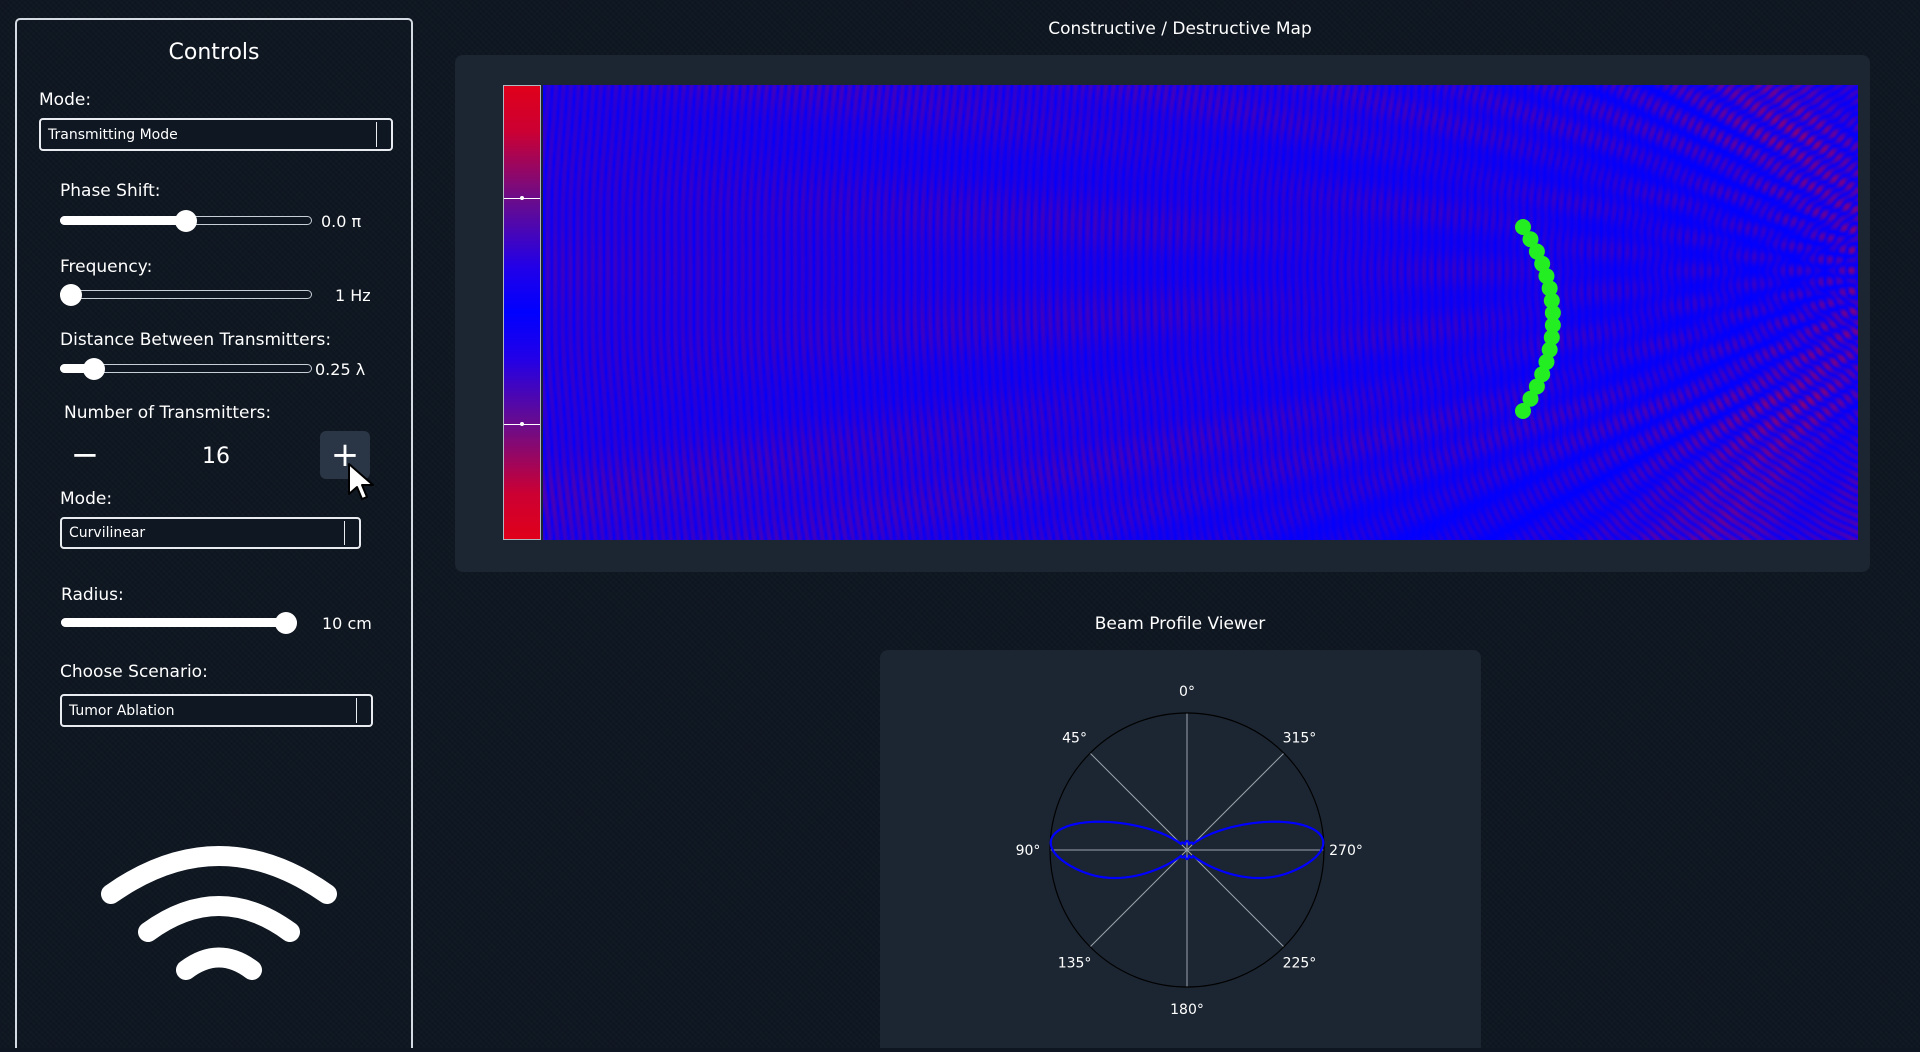 The width and height of the screenshot is (1920, 1052). What do you see at coordinates (340, 369) in the screenshot?
I see `distance-value: 0.25 λ` at bounding box center [340, 369].